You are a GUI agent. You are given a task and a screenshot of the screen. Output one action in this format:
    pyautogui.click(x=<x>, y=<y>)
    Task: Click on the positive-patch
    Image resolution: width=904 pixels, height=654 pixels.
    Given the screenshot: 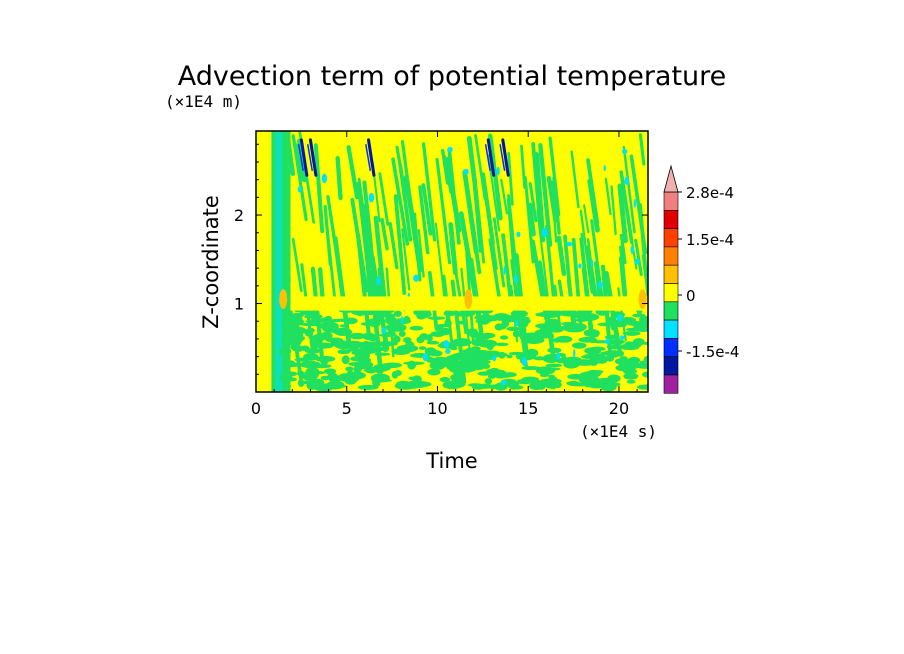 What is the action you would take?
    pyautogui.click(x=283, y=299)
    